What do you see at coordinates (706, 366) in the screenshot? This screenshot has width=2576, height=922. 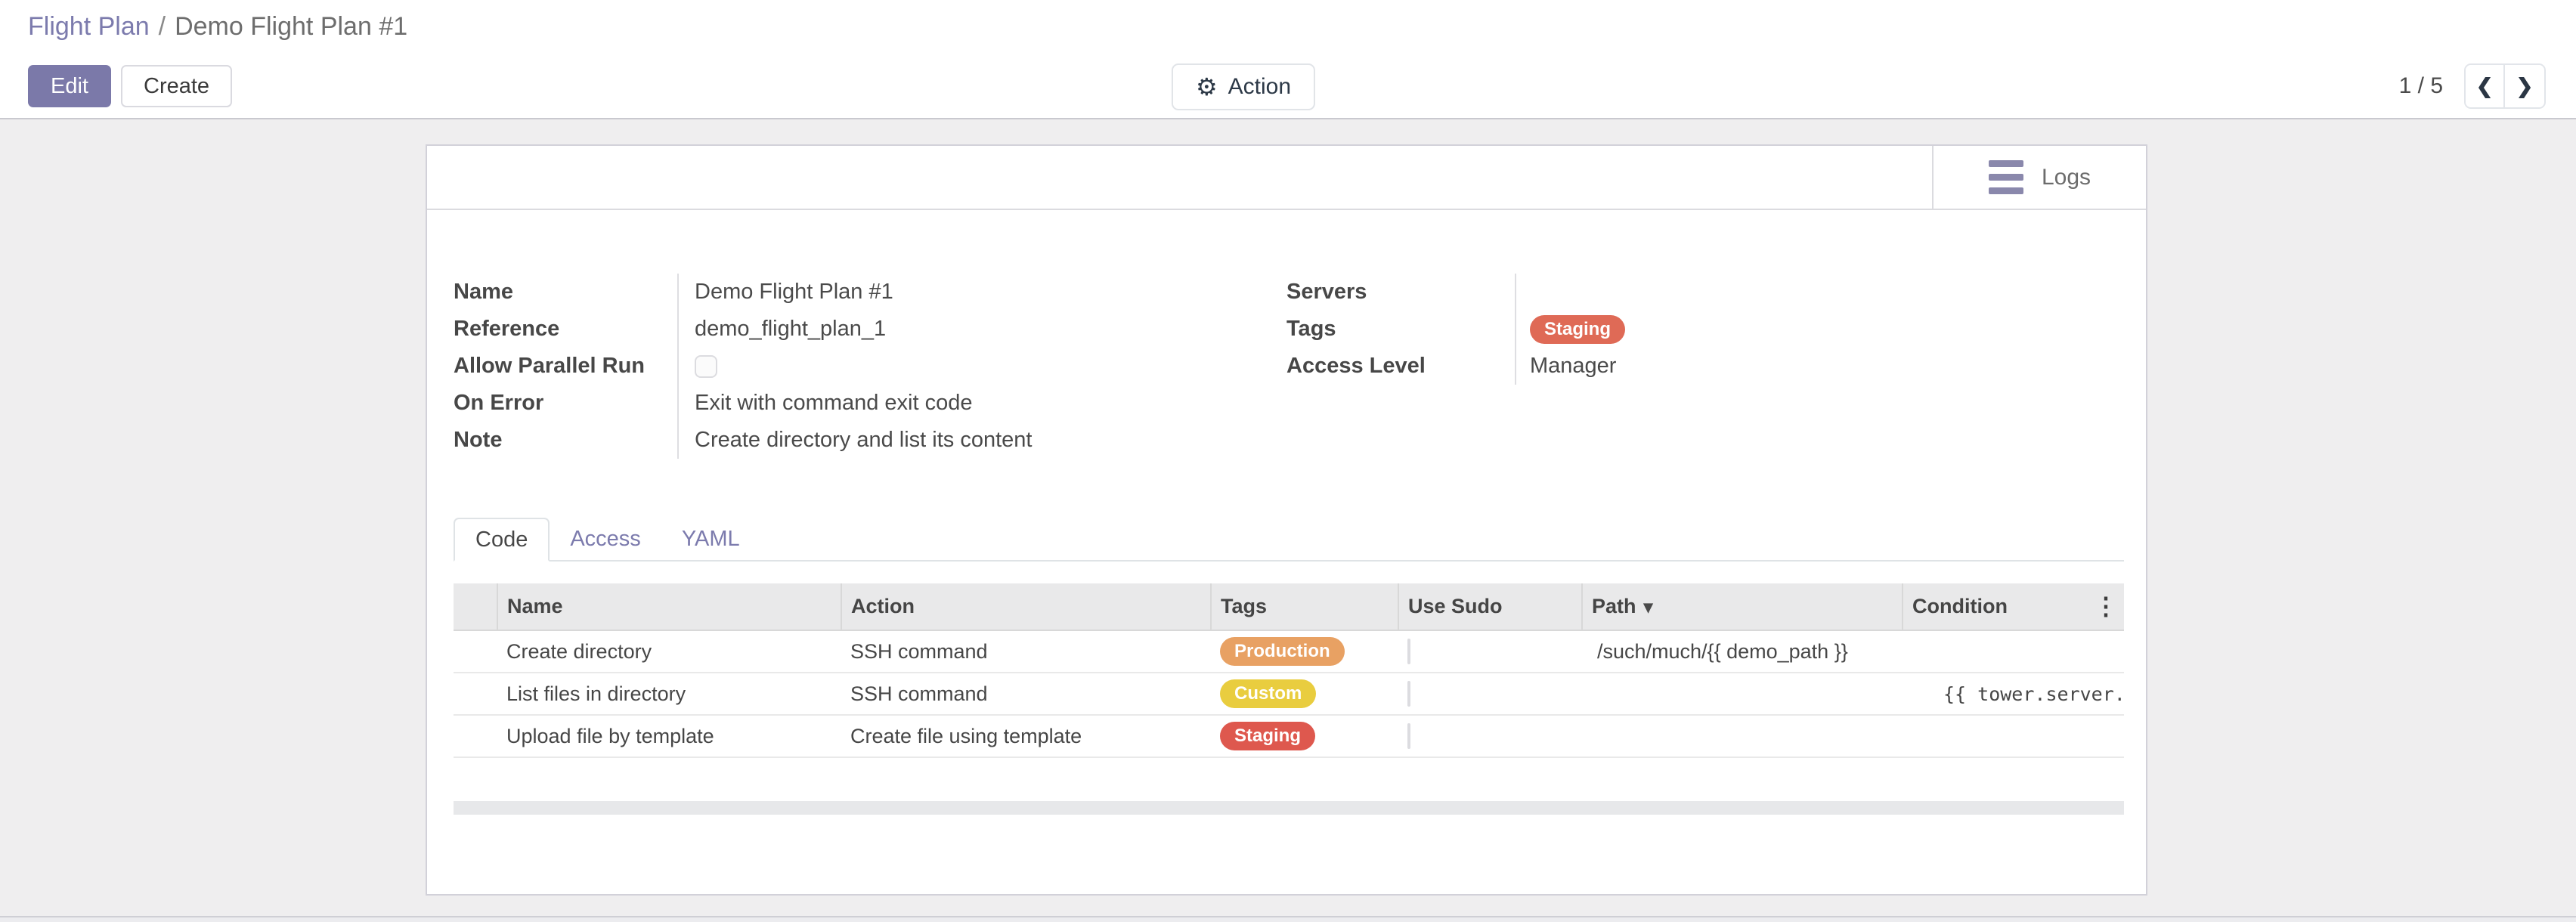 I see `allow-parallel-run-checkbox` at bounding box center [706, 366].